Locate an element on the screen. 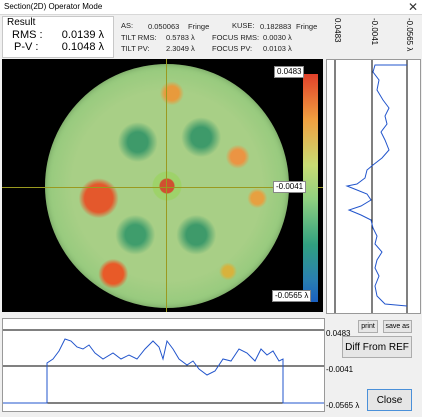  rms-label: RMS : is located at coordinates (27, 35).